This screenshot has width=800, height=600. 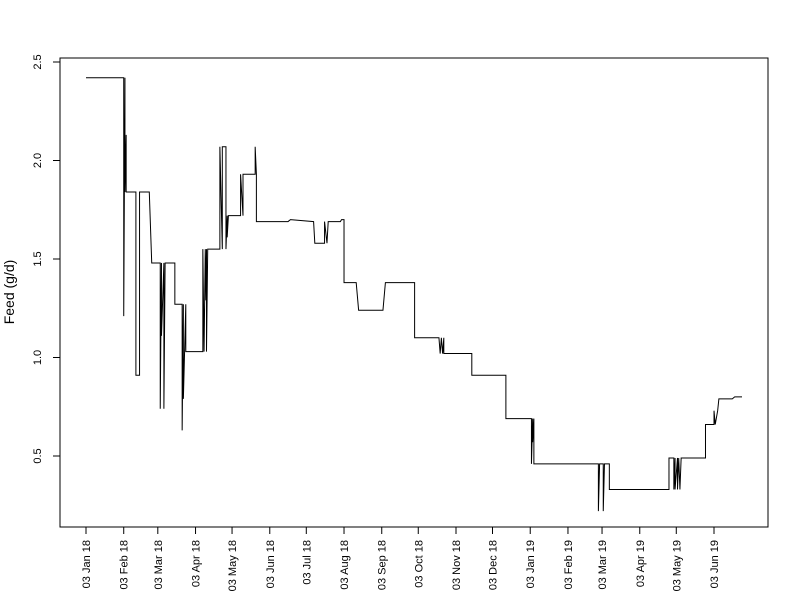 I want to click on x-tick-label: 03 Sep 18, so click(x=383, y=565).